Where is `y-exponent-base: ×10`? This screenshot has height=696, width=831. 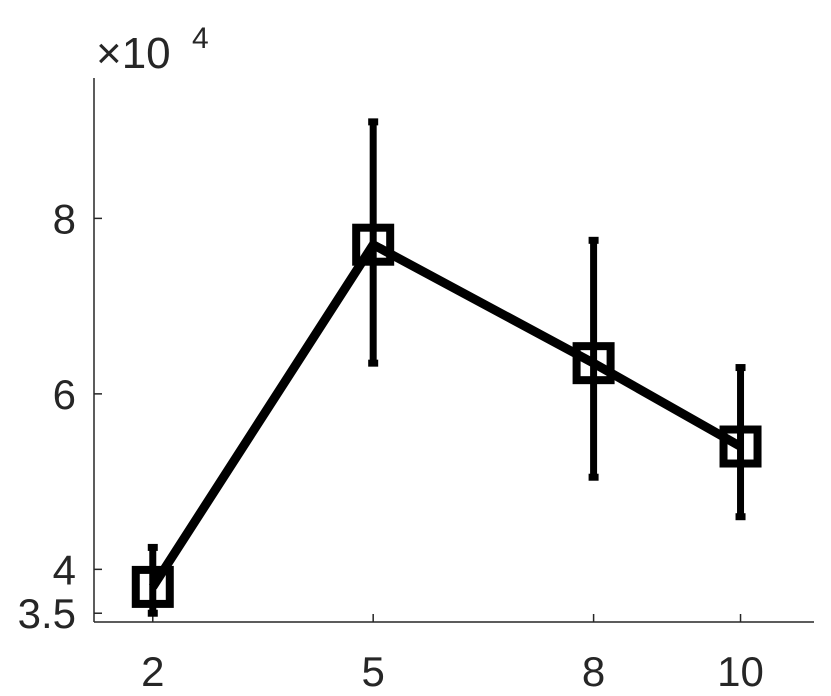 y-exponent-base: ×10 is located at coordinates (133, 53).